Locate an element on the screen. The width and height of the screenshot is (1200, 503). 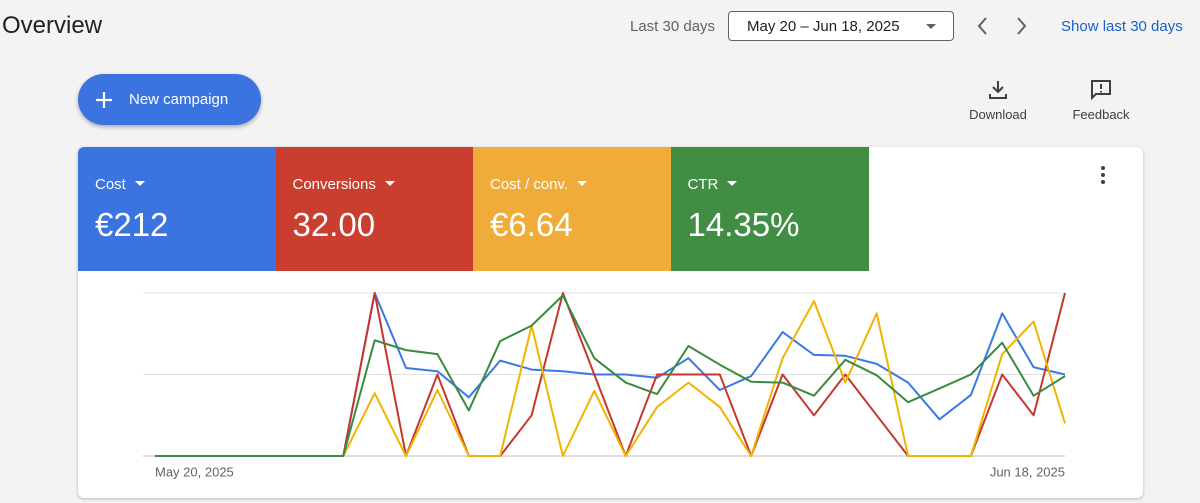
nav-arrows is located at coordinates (1002, 26).